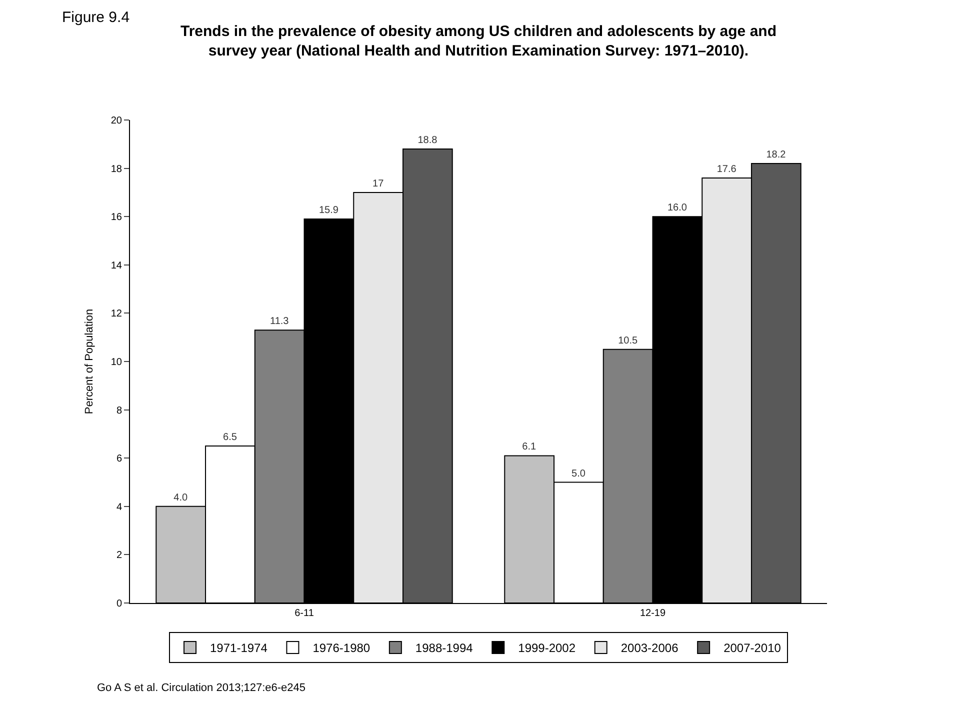  I want to click on y-tick-label: 16, so click(116, 218).